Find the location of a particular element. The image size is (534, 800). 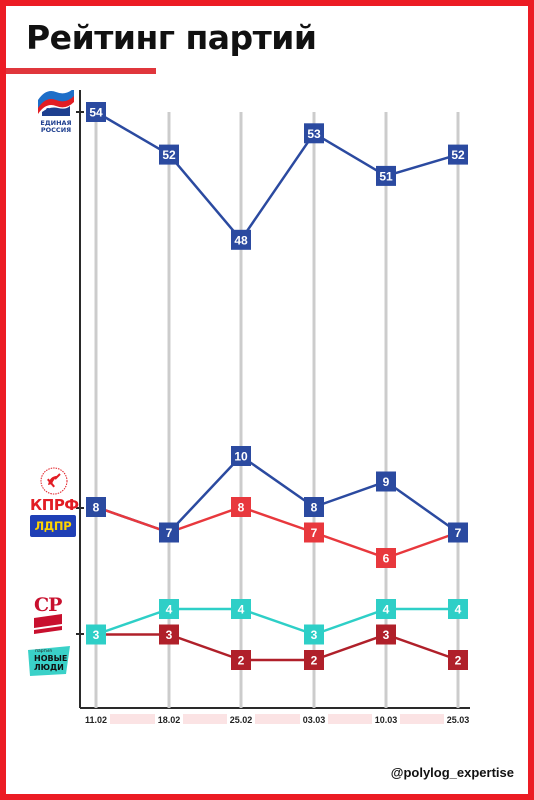

nl-logo-line1: НОВЫЕ is located at coordinates (51, 658).